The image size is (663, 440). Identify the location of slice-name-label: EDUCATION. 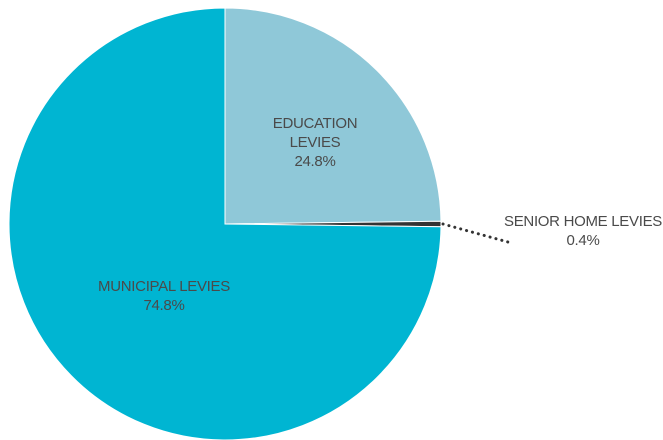
(315, 123).